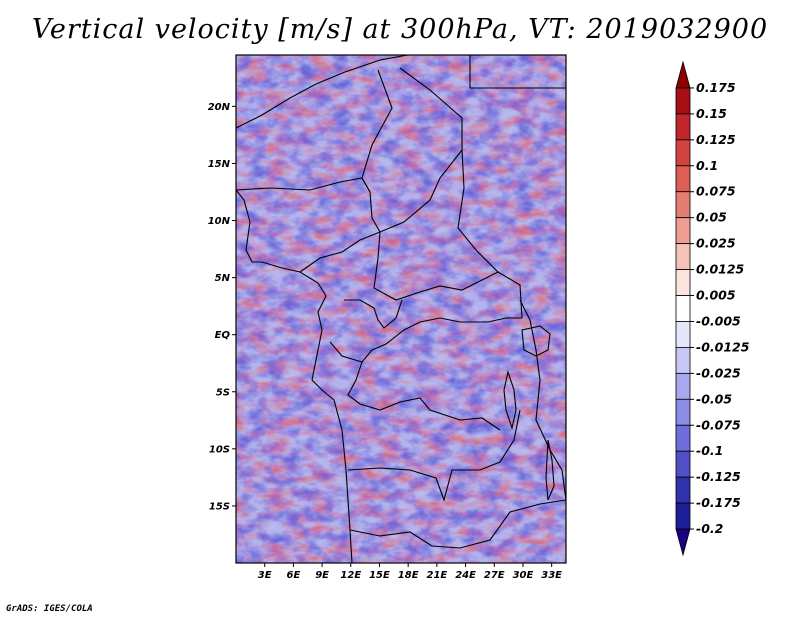 The width and height of the screenshot is (800, 618). Describe the element at coordinates (709, 450) in the screenshot. I see `colorbar-label: -0.1` at that location.